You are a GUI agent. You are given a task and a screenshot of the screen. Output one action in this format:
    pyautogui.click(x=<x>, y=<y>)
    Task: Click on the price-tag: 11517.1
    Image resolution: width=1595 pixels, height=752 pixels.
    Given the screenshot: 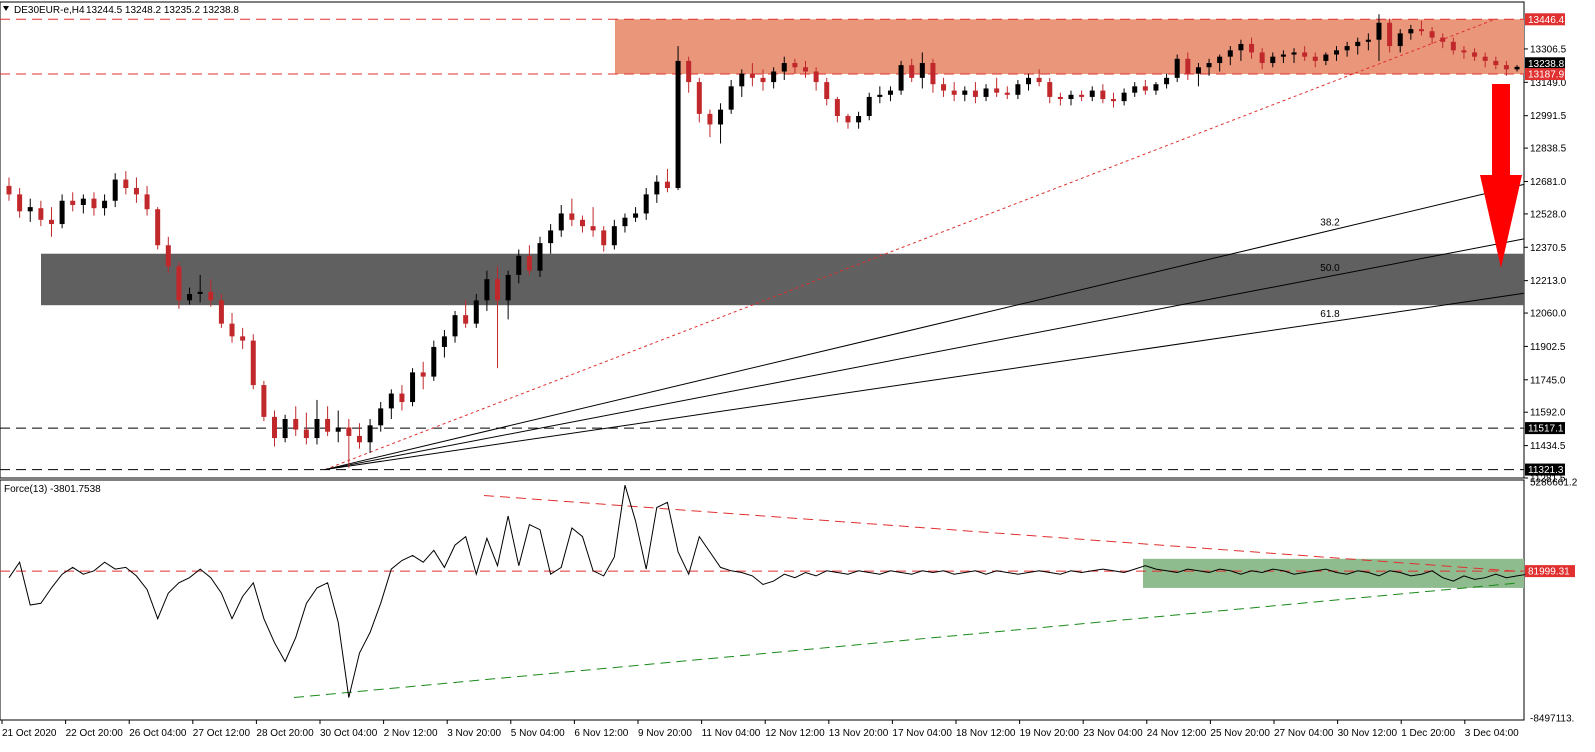 What is the action you would take?
    pyautogui.click(x=1545, y=428)
    